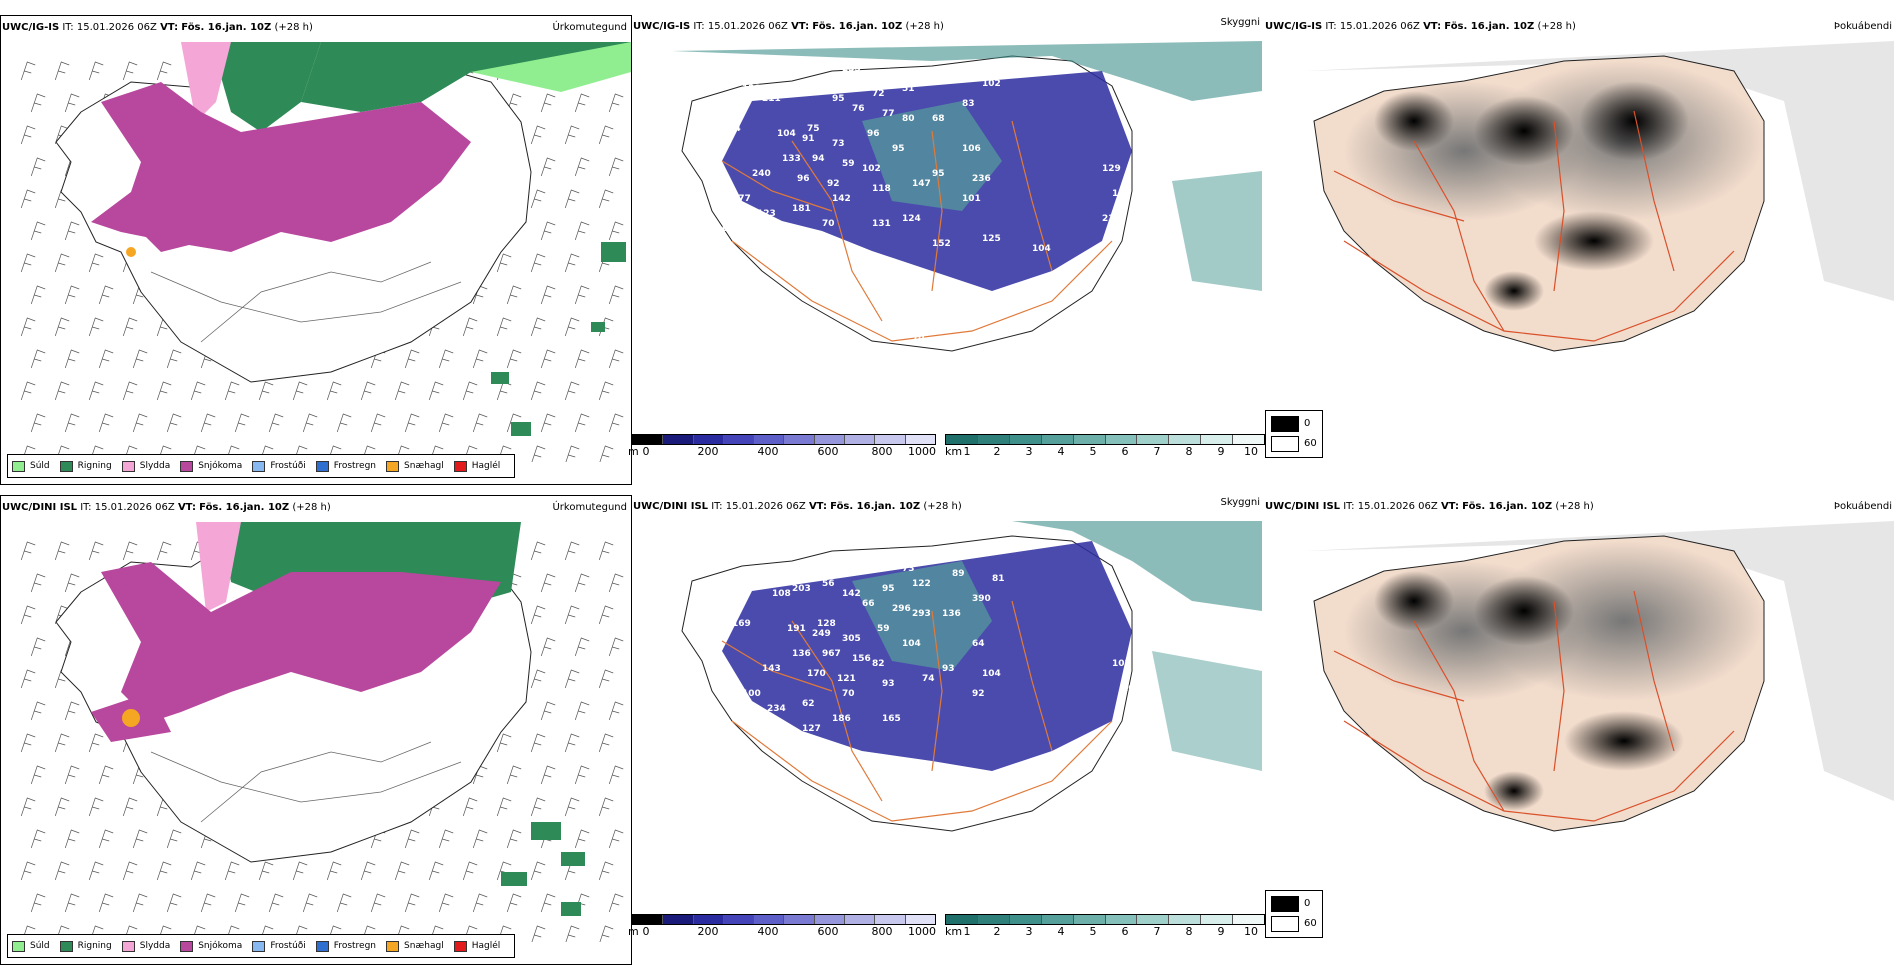  What do you see at coordinates (771, 669) in the screenshot?
I see `cloud-base-value: 143` at bounding box center [771, 669].